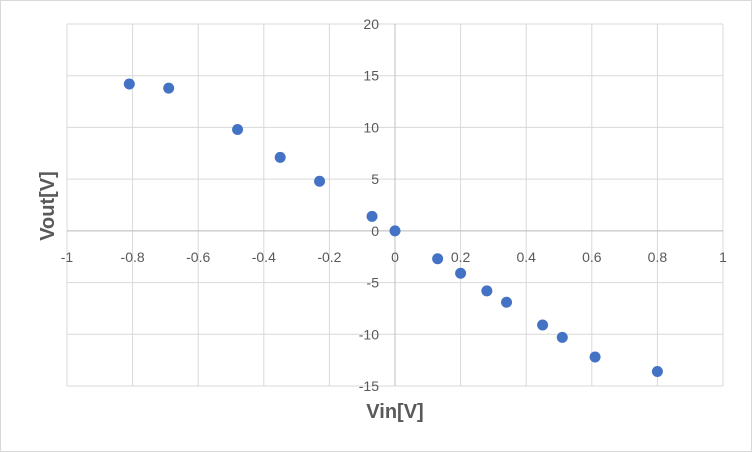 Image resolution: width=752 pixels, height=452 pixels. Describe the element at coordinates (133, 257) in the screenshot. I see `x-tick-label: -0.8` at that location.